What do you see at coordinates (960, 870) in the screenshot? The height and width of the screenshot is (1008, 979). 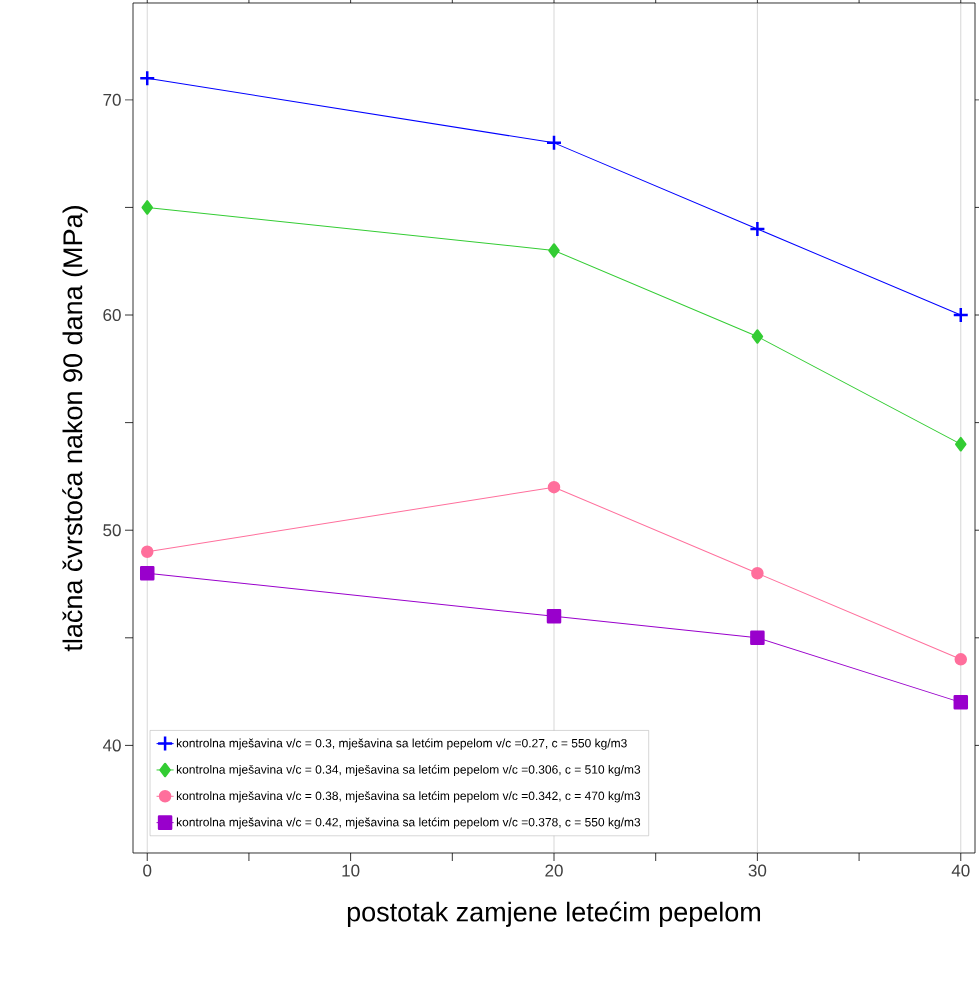 I see `x-tick-label: 40` at bounding box center [960, 870].